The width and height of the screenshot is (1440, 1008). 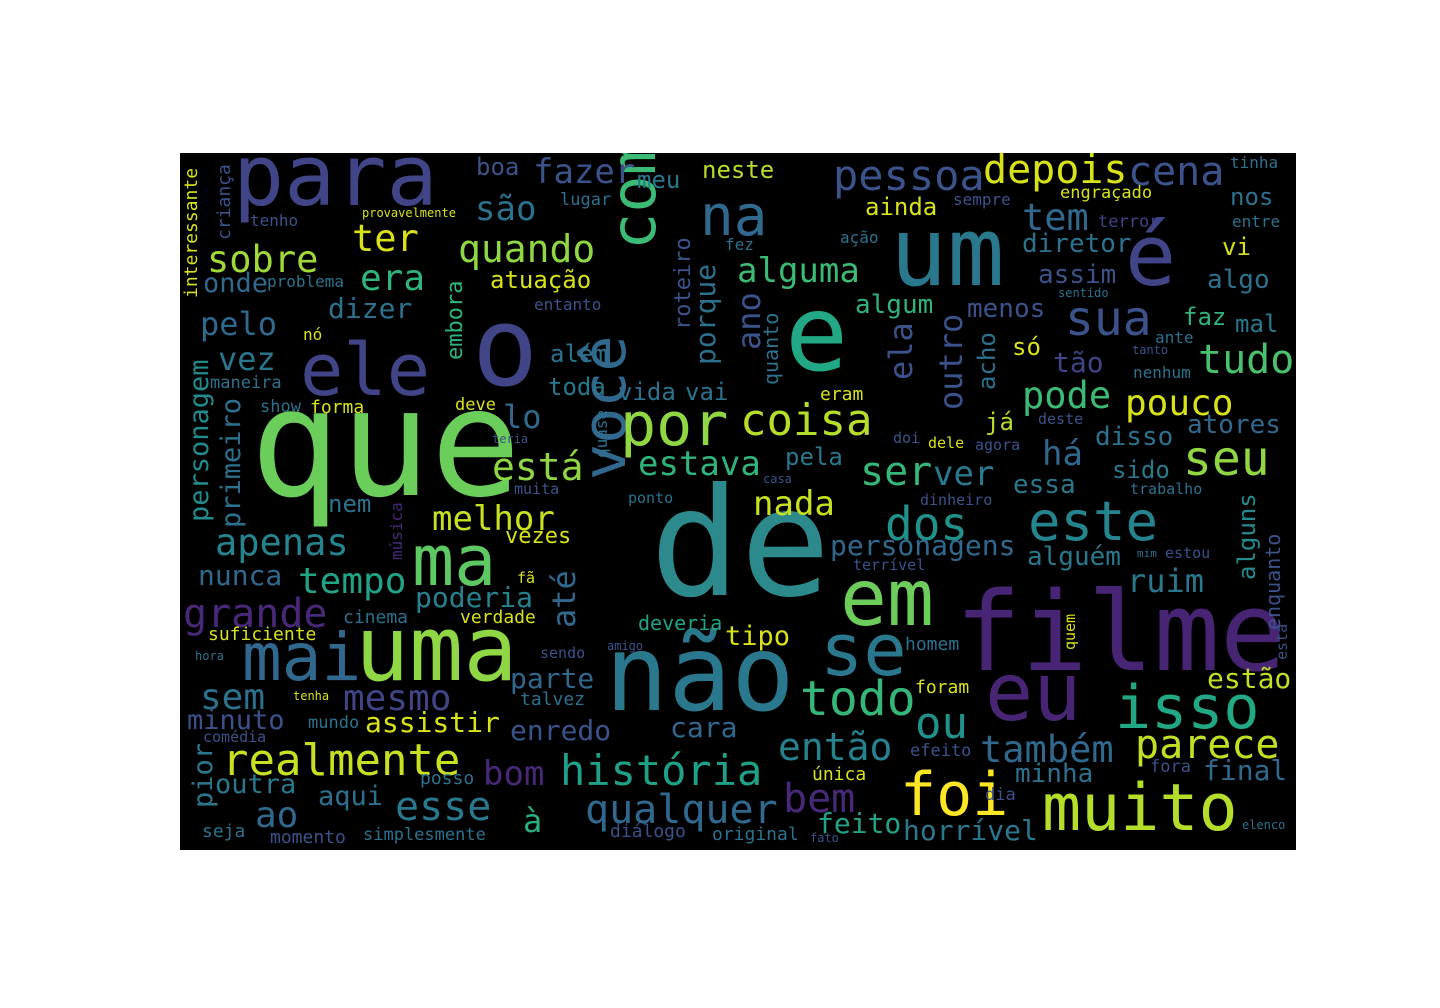 What do you see at coordinates (1251, 197) in the screenshot?
I see `word-nos: nos` at bounding box center [1251, 197].